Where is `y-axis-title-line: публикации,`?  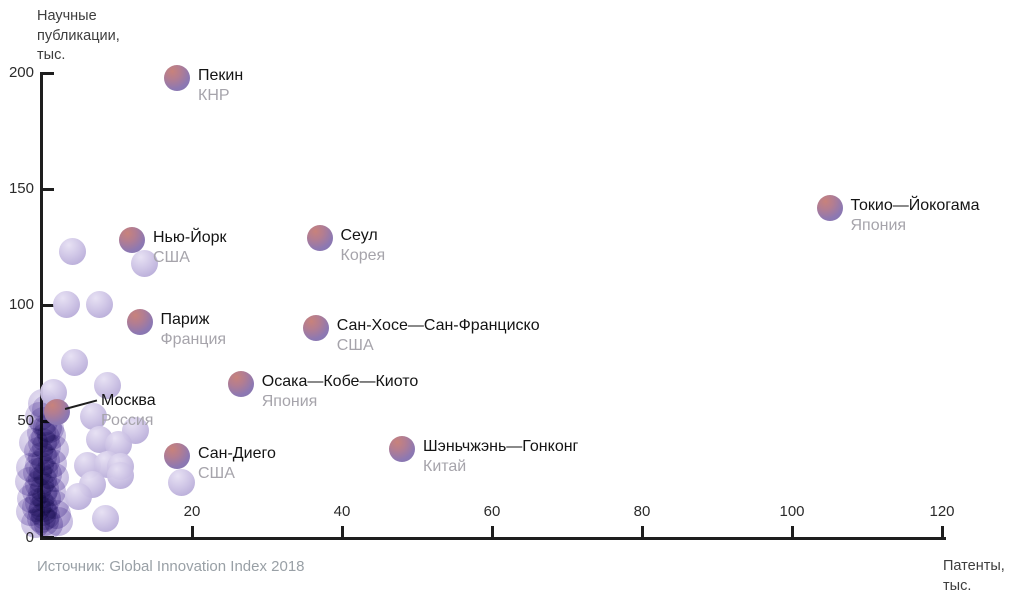
y-axis-title-line: публикации, is located at coordinates (78, 35).